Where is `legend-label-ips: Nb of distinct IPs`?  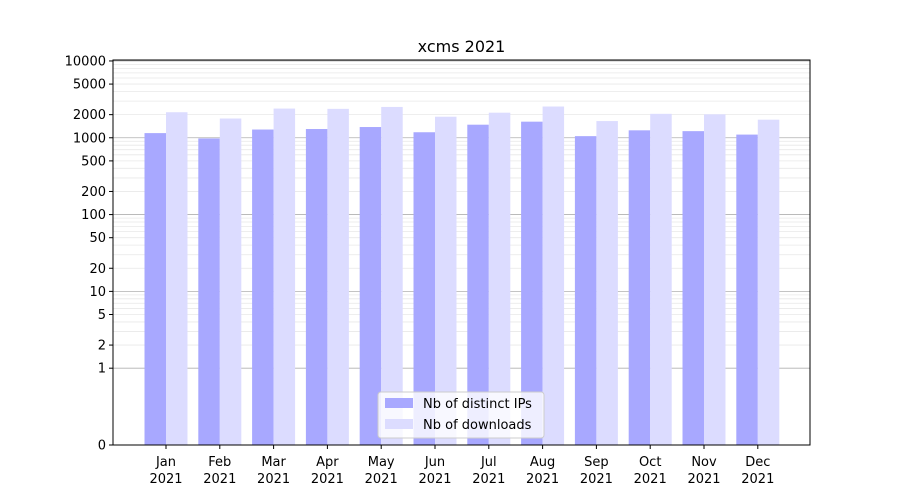
legend-label-ips: Nb of distinct IPs is located at coordinates (477, 404).